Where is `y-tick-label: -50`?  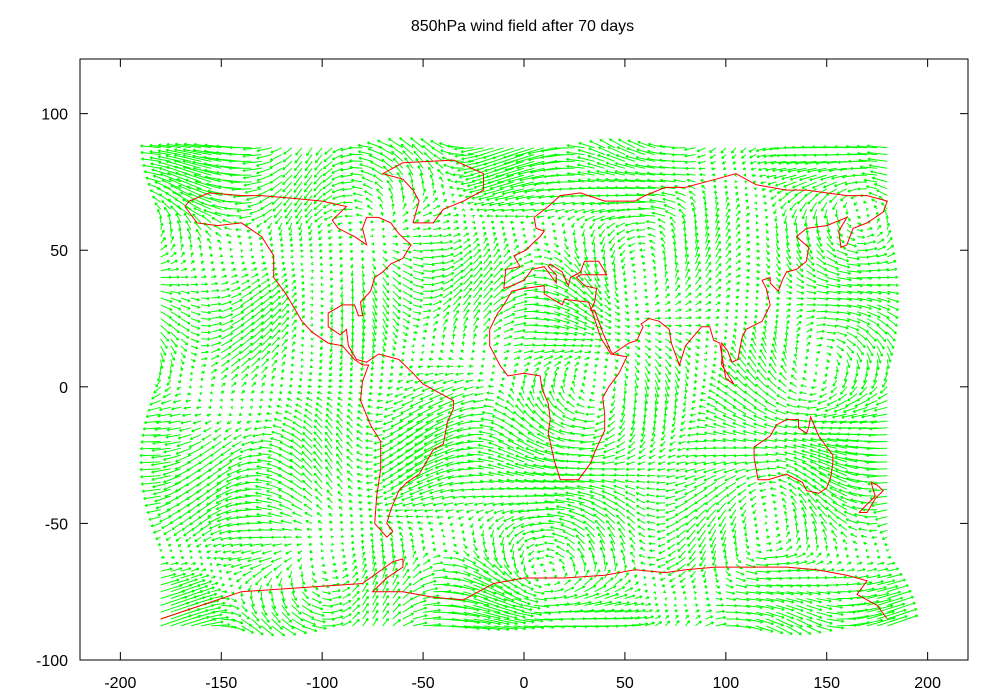 y-tick-label: -50 is located at coordinates (56, 524).